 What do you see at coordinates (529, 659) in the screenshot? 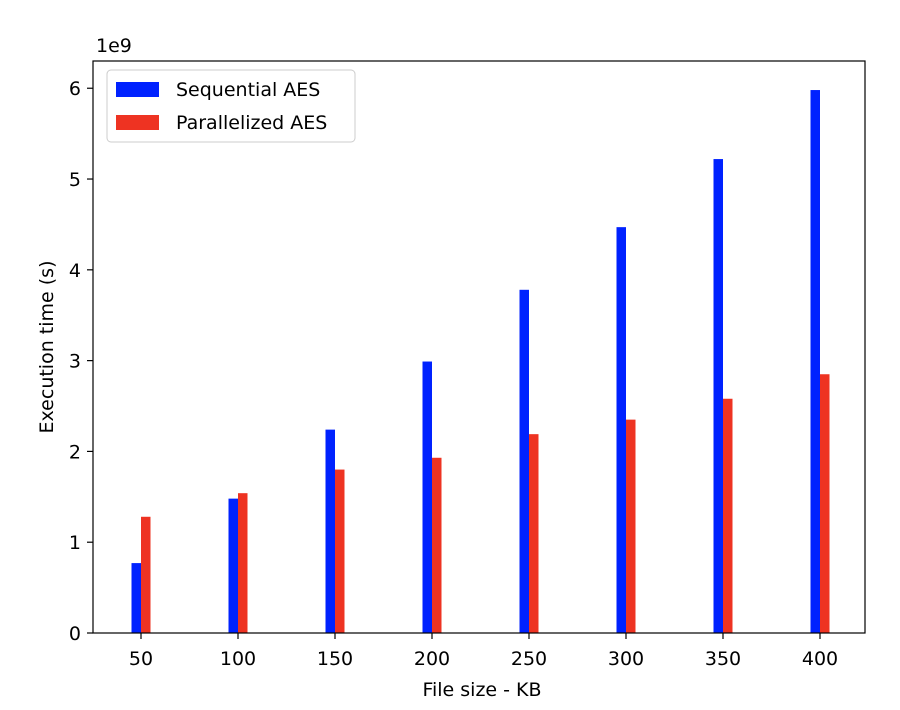
I see `x-tick-label: 250` at bounding box center [529, 659].